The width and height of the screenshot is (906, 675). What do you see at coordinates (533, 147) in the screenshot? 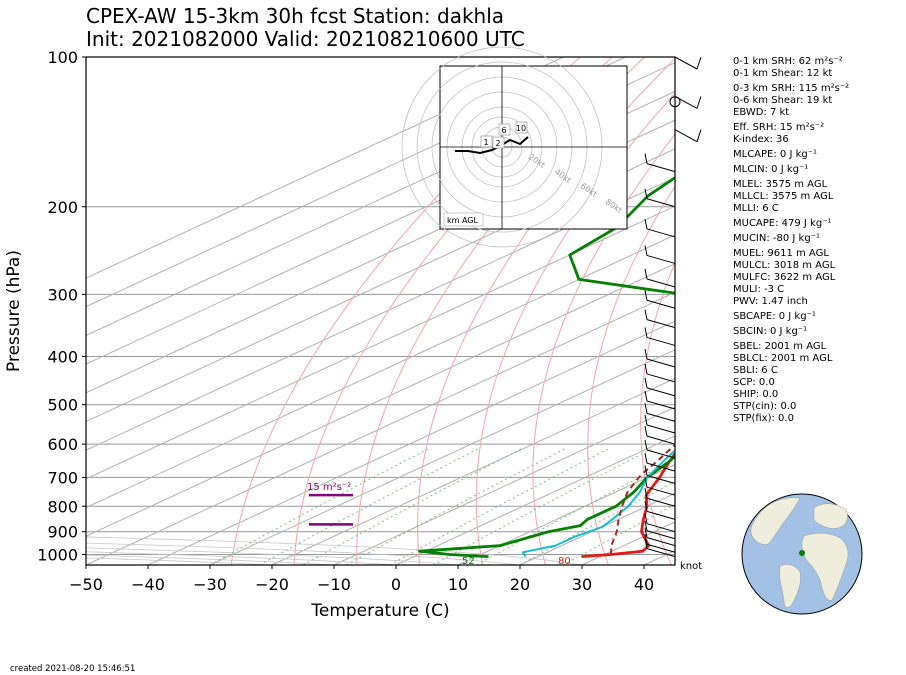
I see `hodograph-frame` at bounding box center [533, 147].